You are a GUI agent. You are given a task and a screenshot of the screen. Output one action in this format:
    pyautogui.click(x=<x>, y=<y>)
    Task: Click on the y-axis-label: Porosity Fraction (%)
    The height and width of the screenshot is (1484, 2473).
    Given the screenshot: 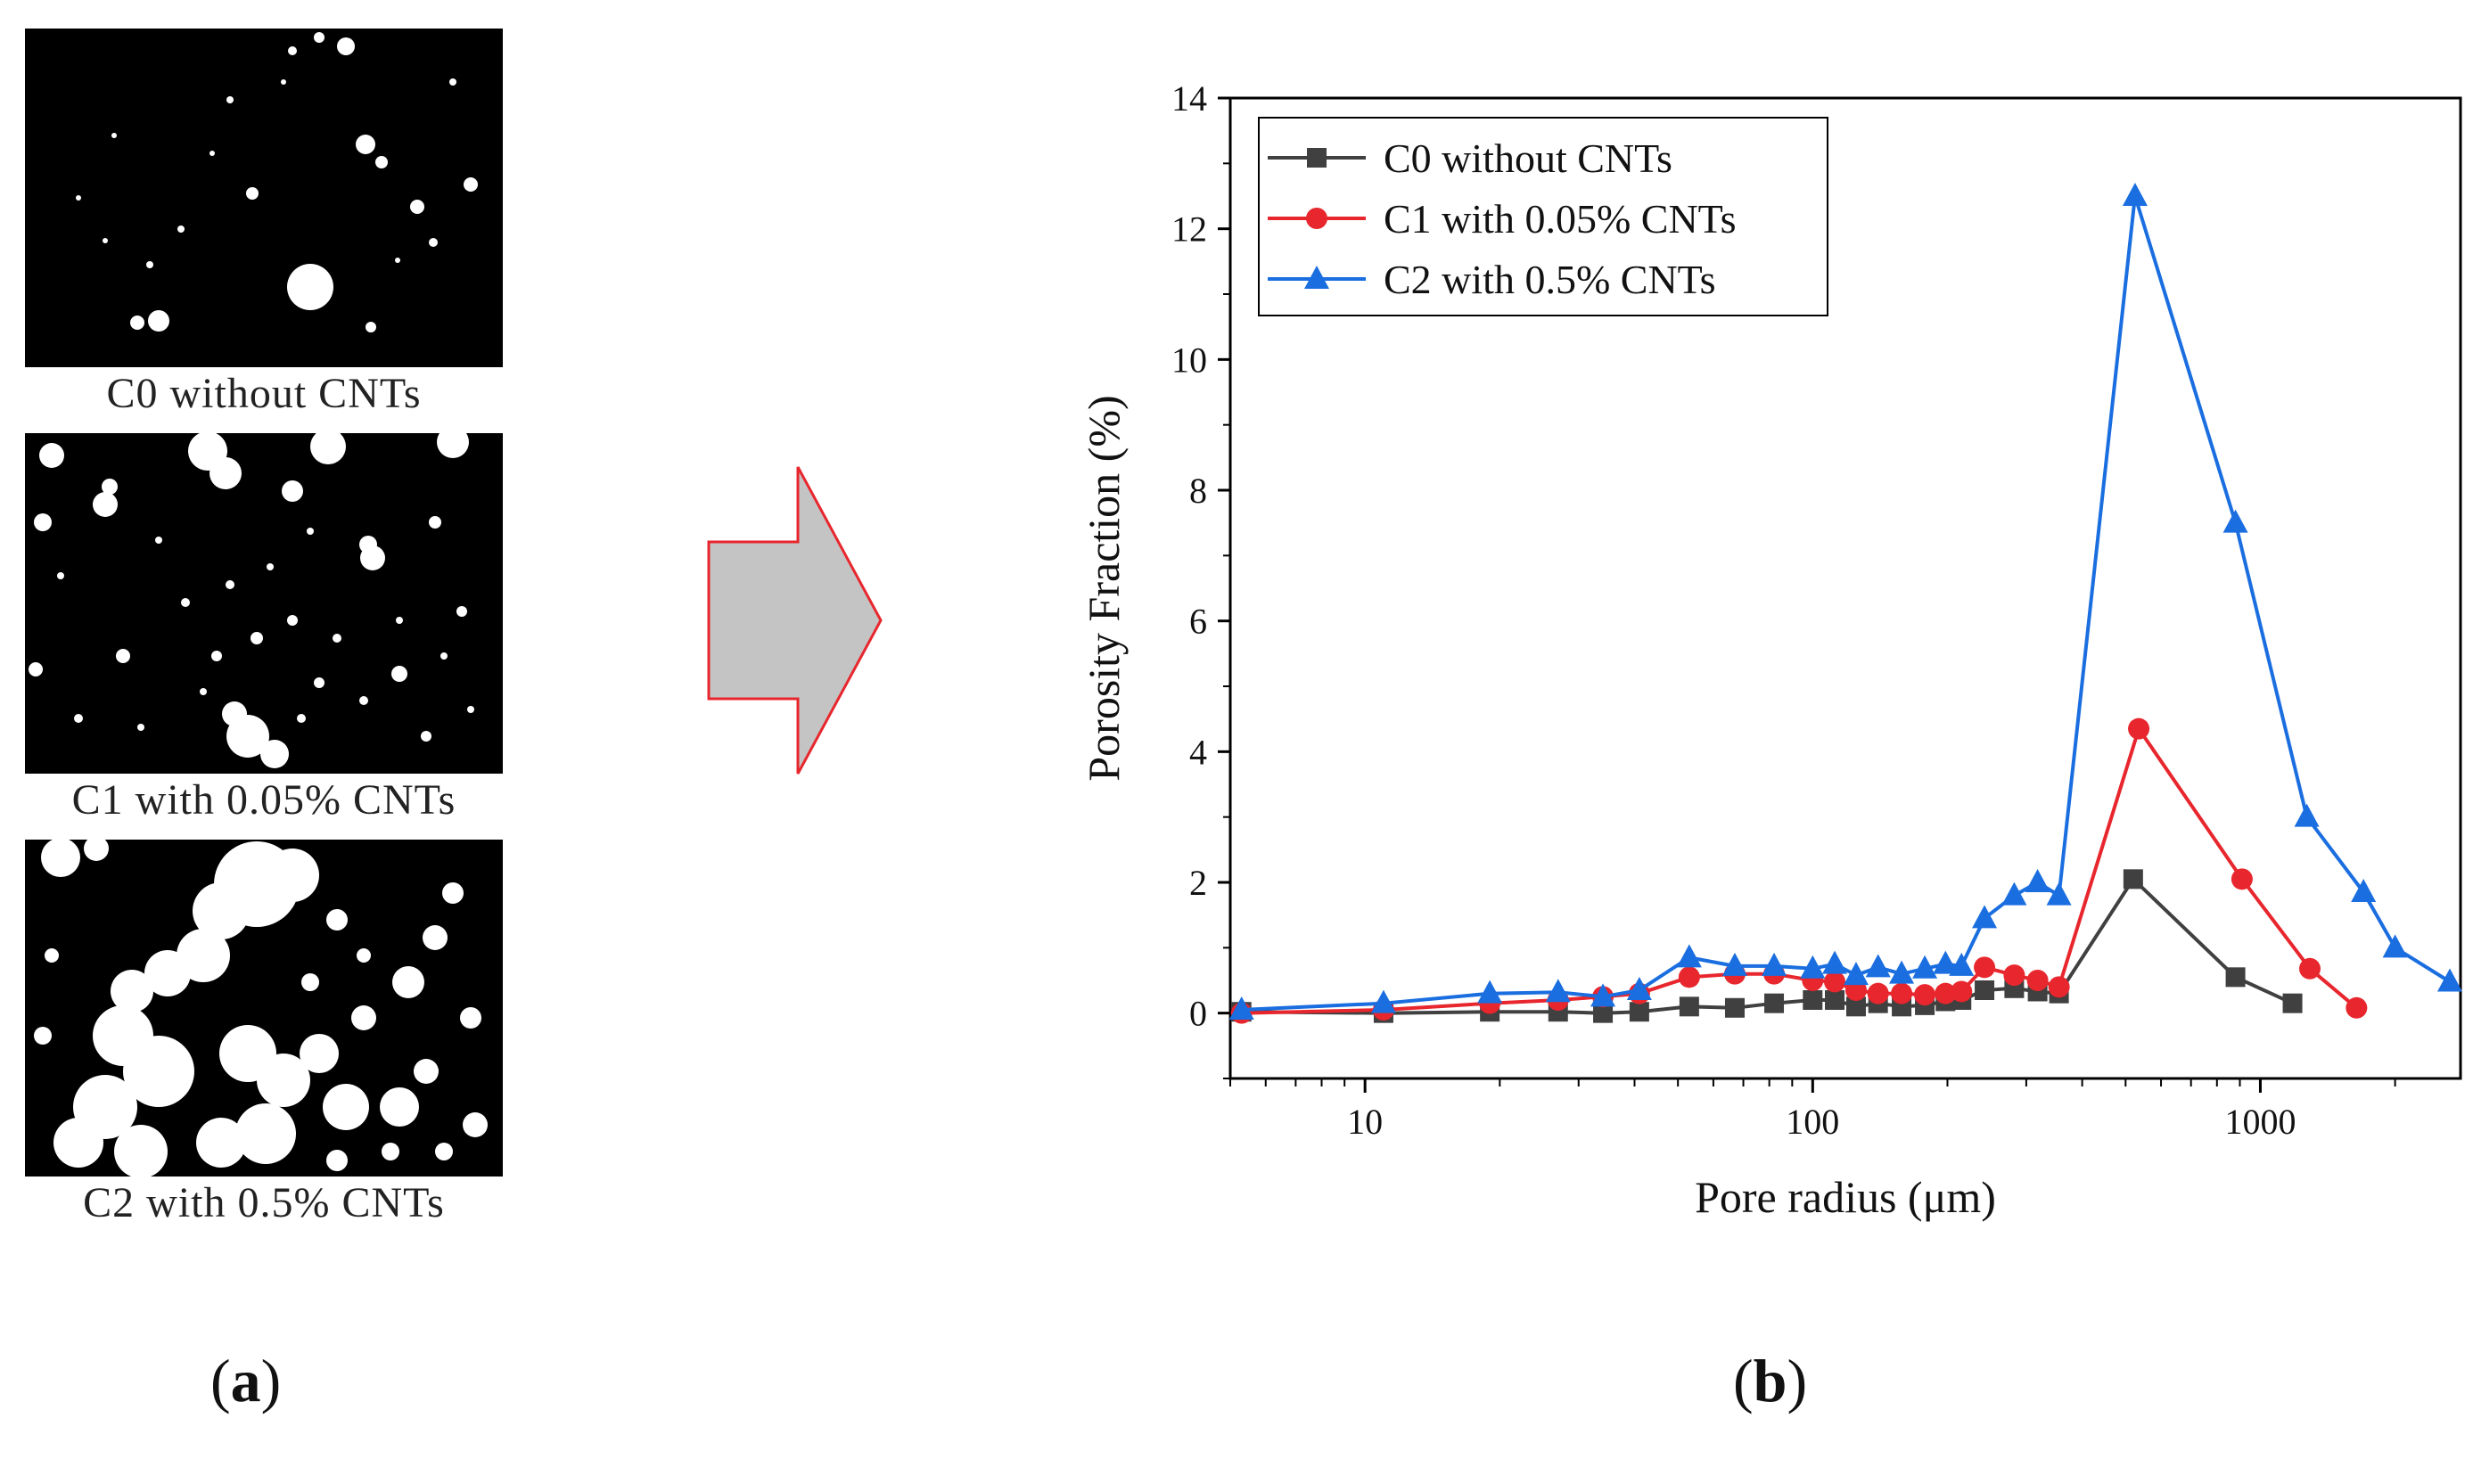 What is the action you would take?
    pyautogui.click(x=1104, y=588)
    